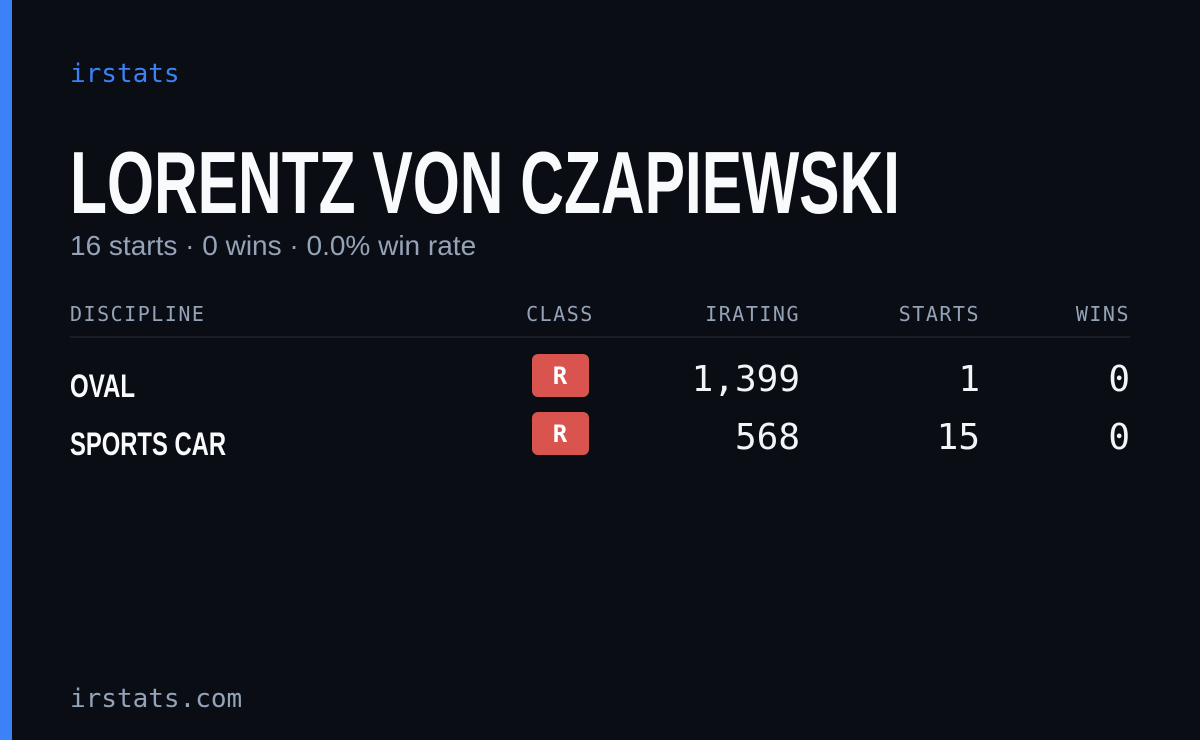  What do you see at coordinates (969, 379) in the screenshot?
I see `stat-value: 1` at bounding box center [969, 379].